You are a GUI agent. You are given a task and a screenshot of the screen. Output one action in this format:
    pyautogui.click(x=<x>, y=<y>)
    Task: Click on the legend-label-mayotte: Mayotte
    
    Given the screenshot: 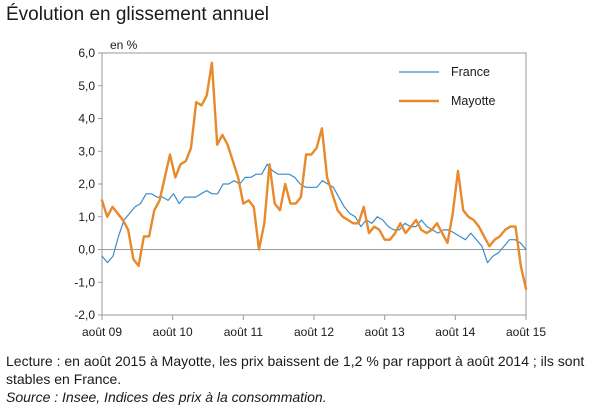 What is the action you would take?
    pyautogui.click(x=473, y=101)
    